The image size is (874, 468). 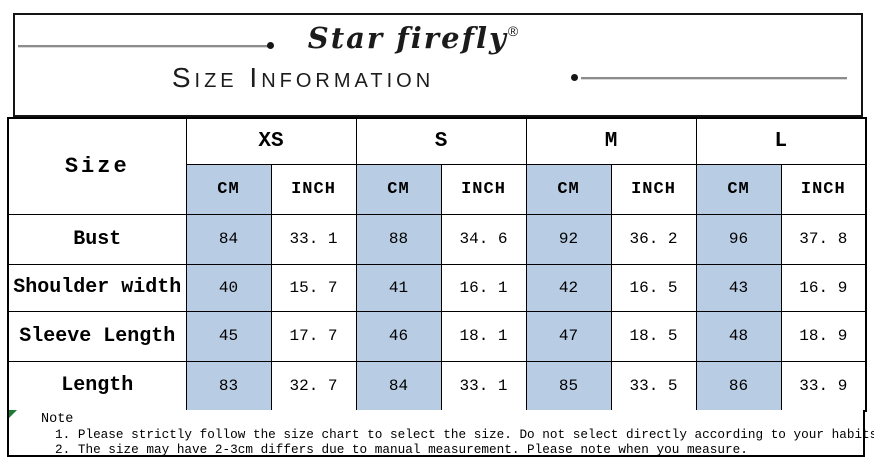 What do you see at coordinates (313, 386) in the screenshot?
I see `value-cell: 32. 7` at bounding box center [313, 386].